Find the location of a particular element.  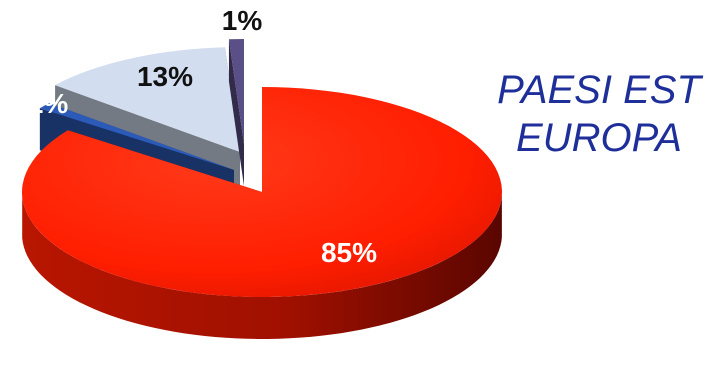

pie-slice-3-top is located at coordinates (236, 91).